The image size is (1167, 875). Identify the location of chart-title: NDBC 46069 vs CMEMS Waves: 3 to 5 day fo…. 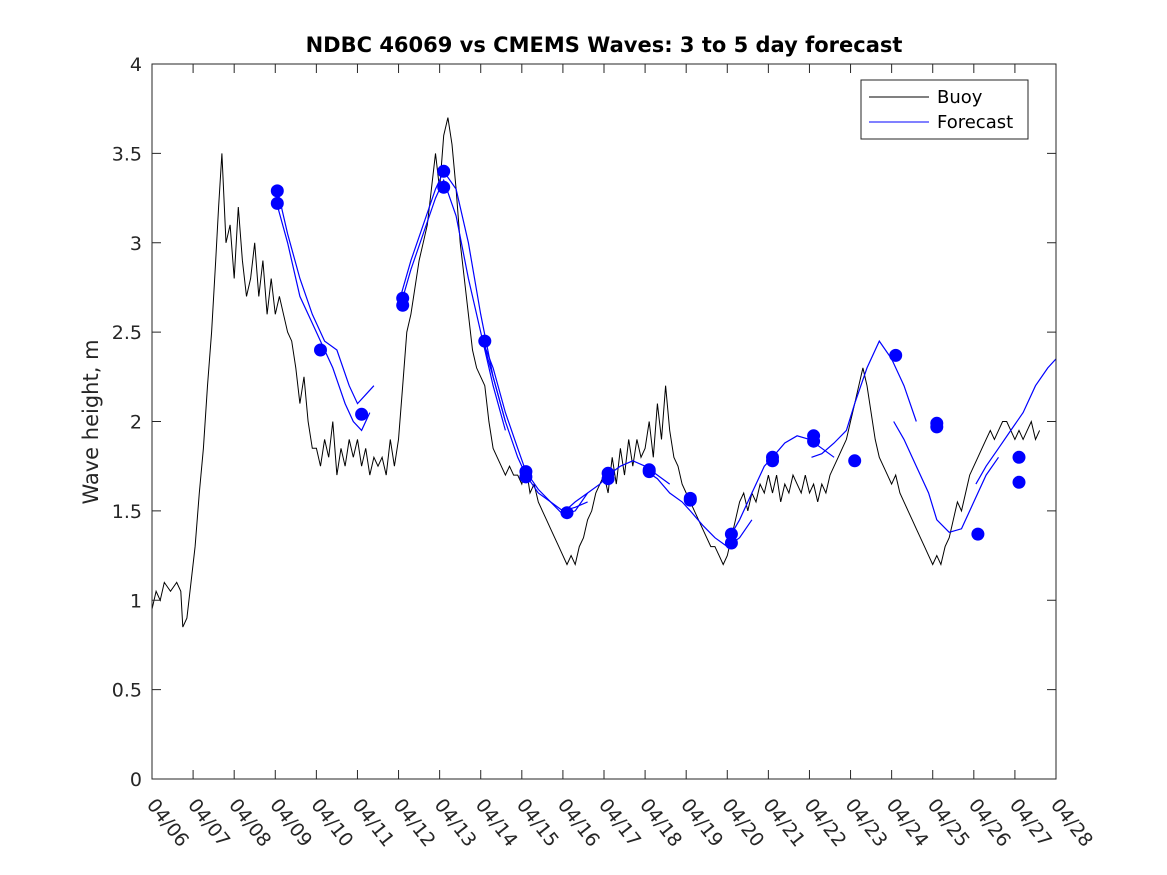
(604, 45).